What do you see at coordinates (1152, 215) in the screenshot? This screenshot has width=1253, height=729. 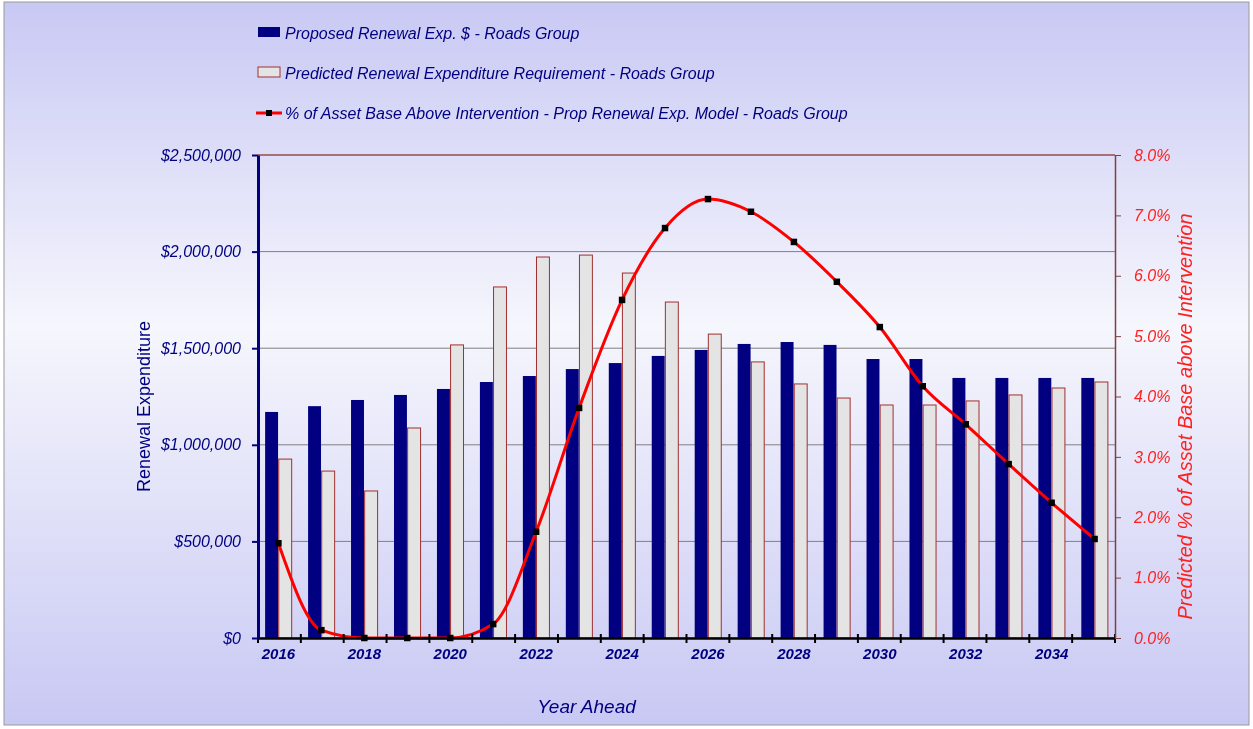 I see `y2-tick-label: 7.0%` at bounding box center [1152, 215].